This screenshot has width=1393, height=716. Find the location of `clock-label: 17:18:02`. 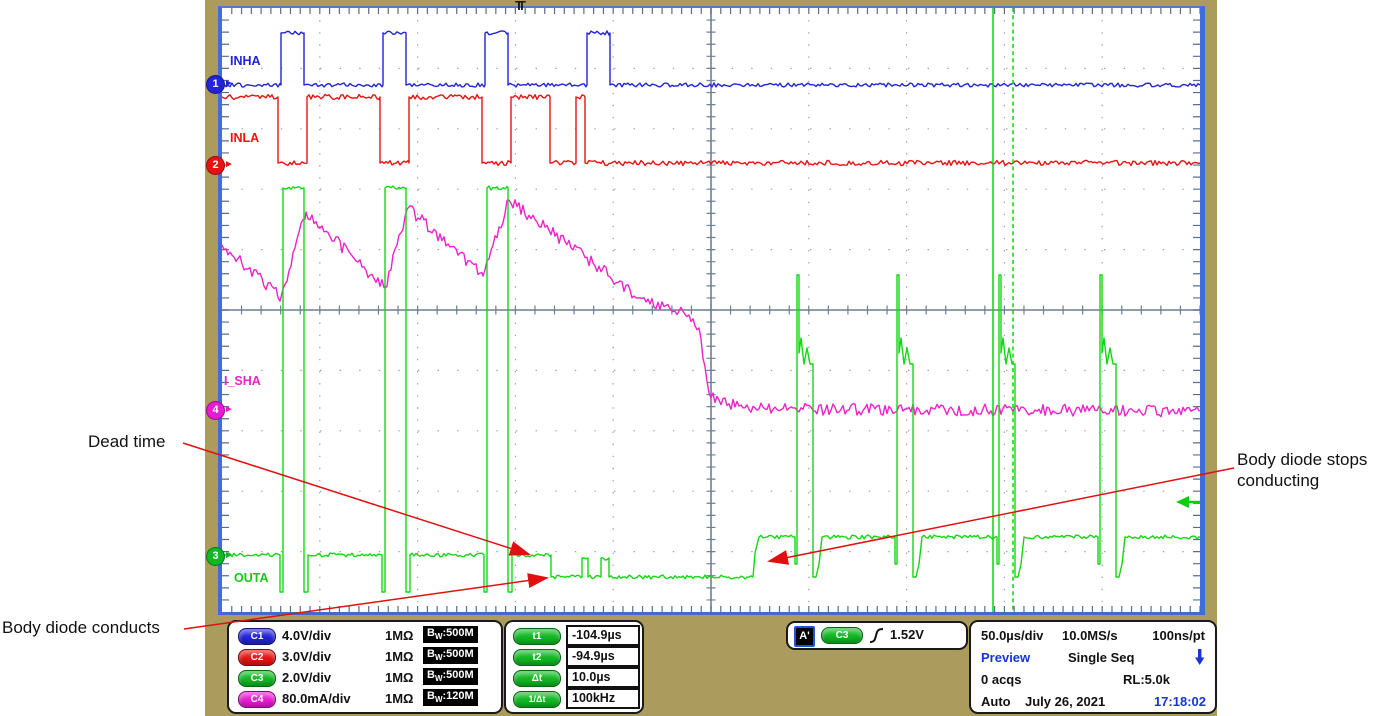

clock-label: 17:18:02 is located at coordinates (1179, 701).